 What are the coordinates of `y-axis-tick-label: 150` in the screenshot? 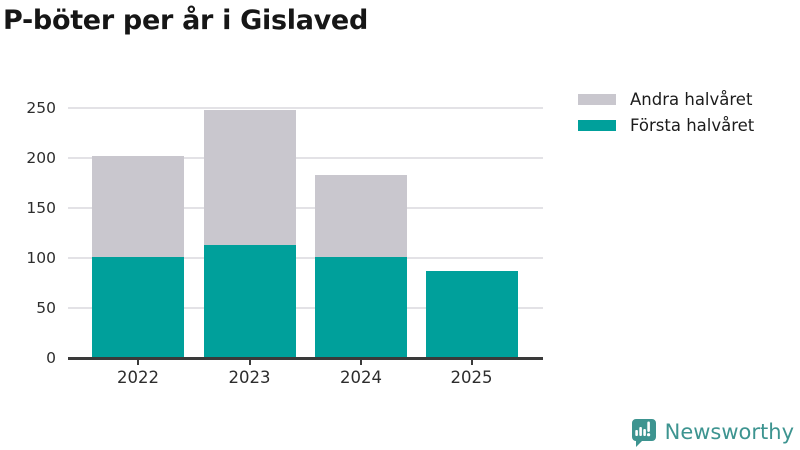 It's located at (41, 208).